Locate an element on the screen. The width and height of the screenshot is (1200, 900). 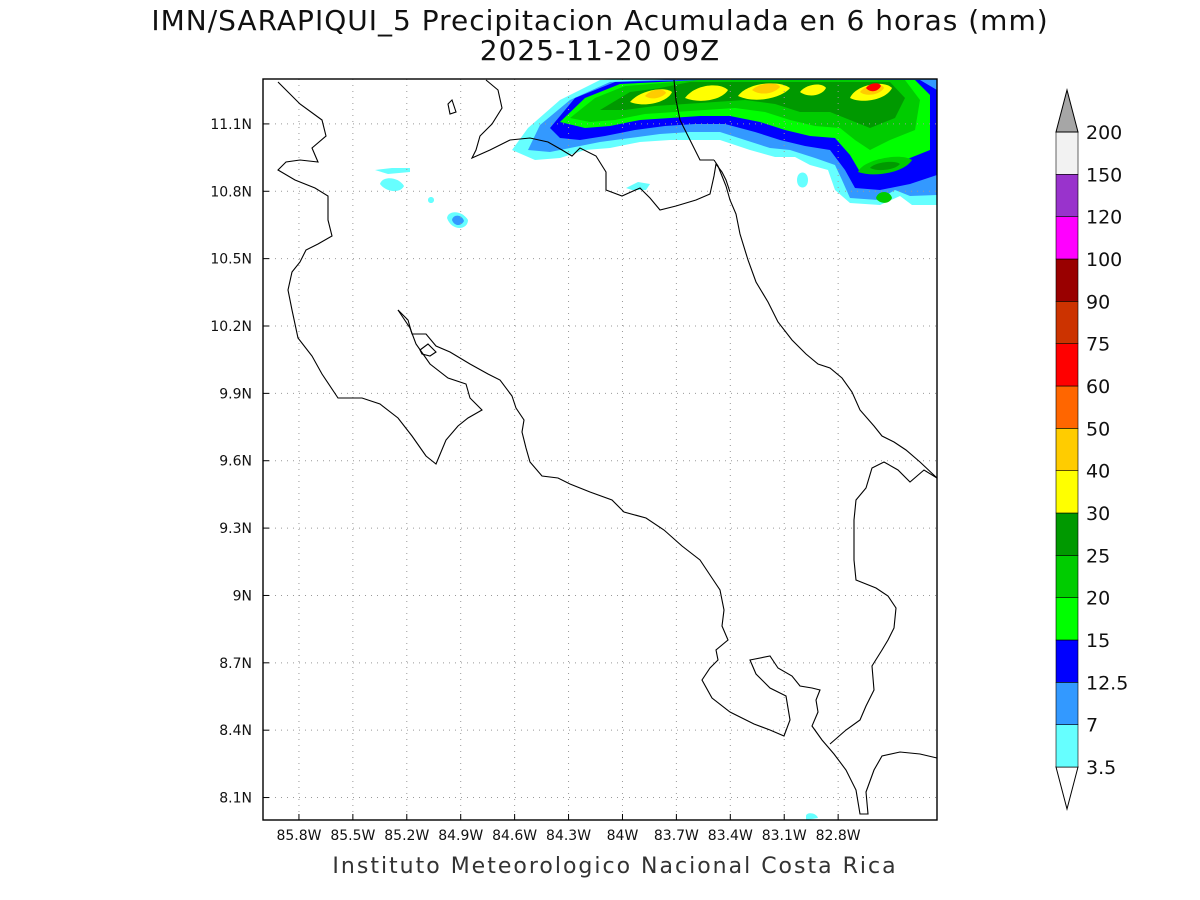
lon-tick-label: 84W is located at coordinates (623, 836).